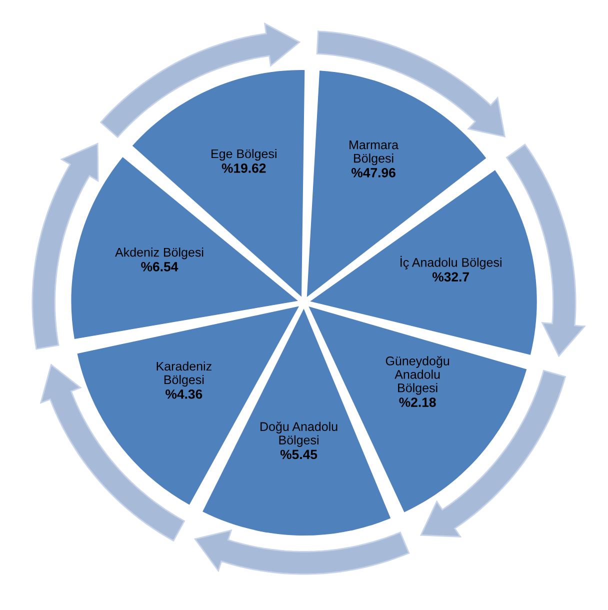 The width and height of the screenshot is (608, 610). I want to click on data-label: %32.7, so click(450, 277).